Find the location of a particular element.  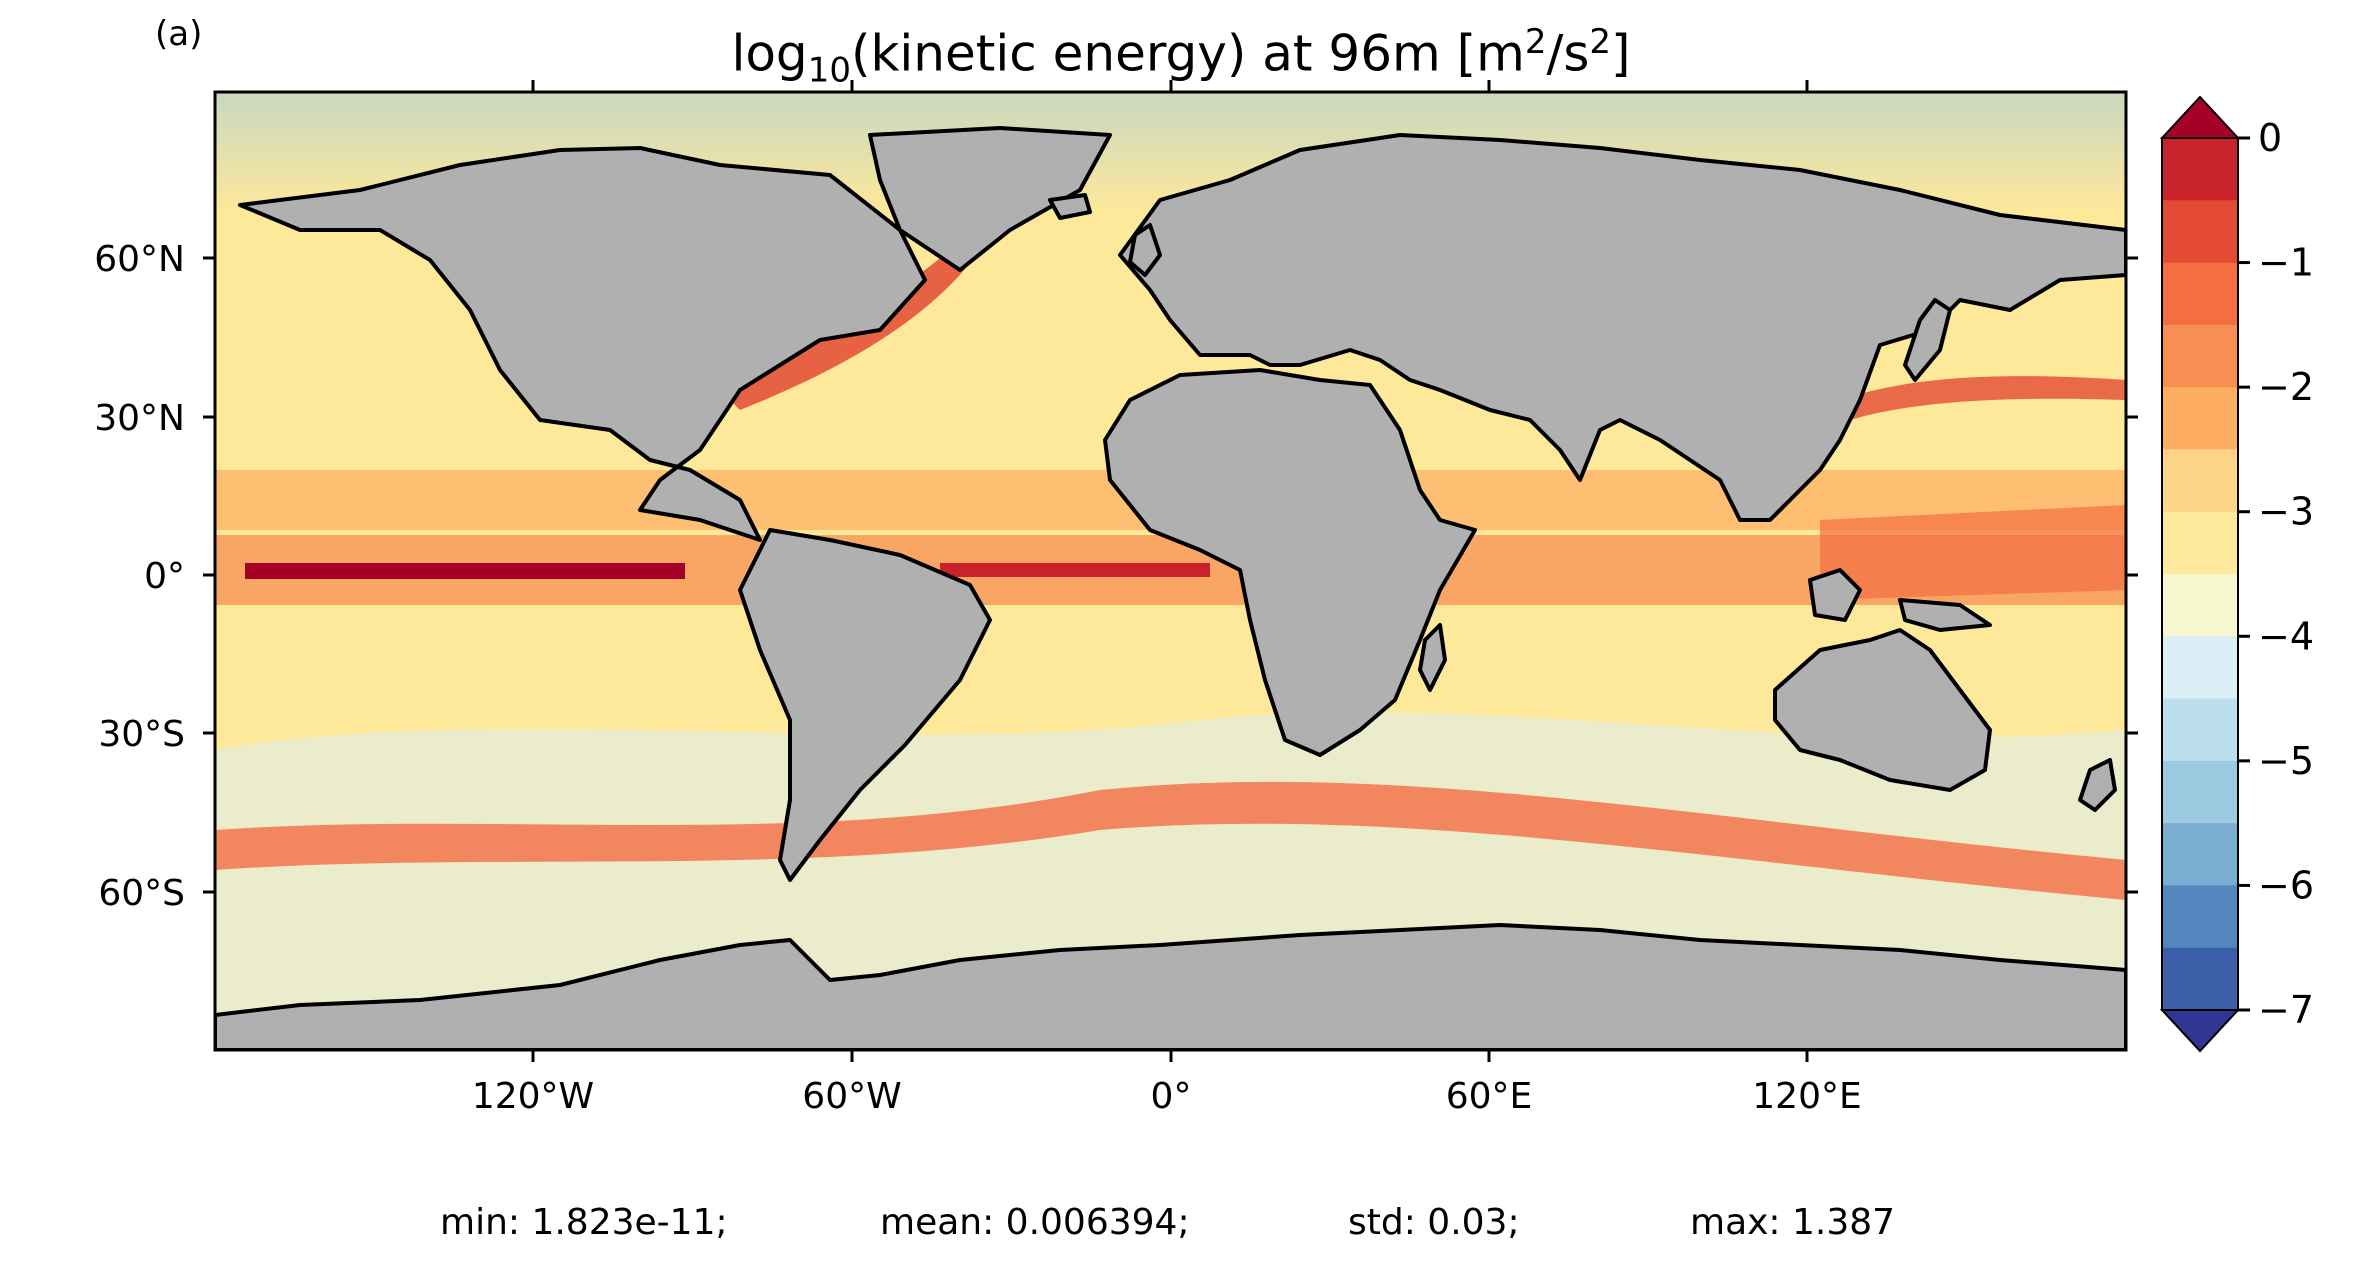

equatorial-jet-atlantic is located at coordinates (1075, 570).